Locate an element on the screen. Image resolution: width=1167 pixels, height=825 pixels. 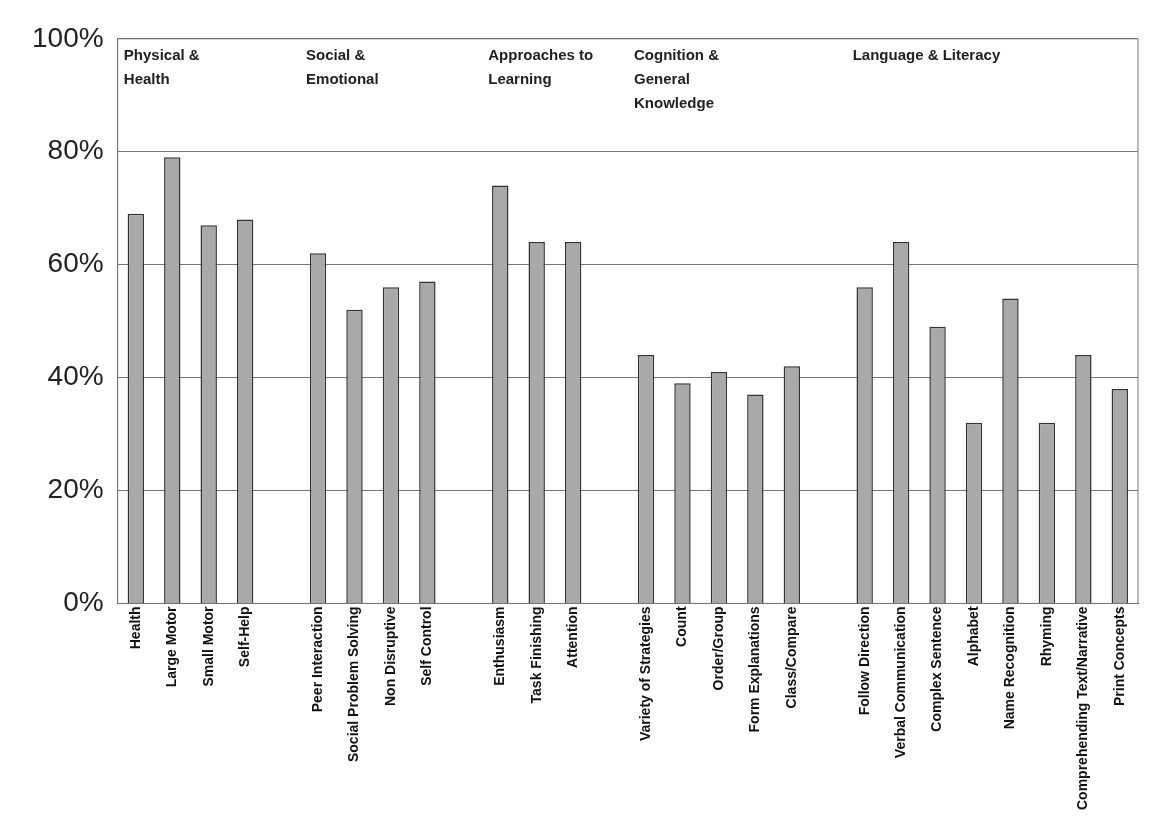
y-tick-label: 80% is located at coordinates (75, 150).